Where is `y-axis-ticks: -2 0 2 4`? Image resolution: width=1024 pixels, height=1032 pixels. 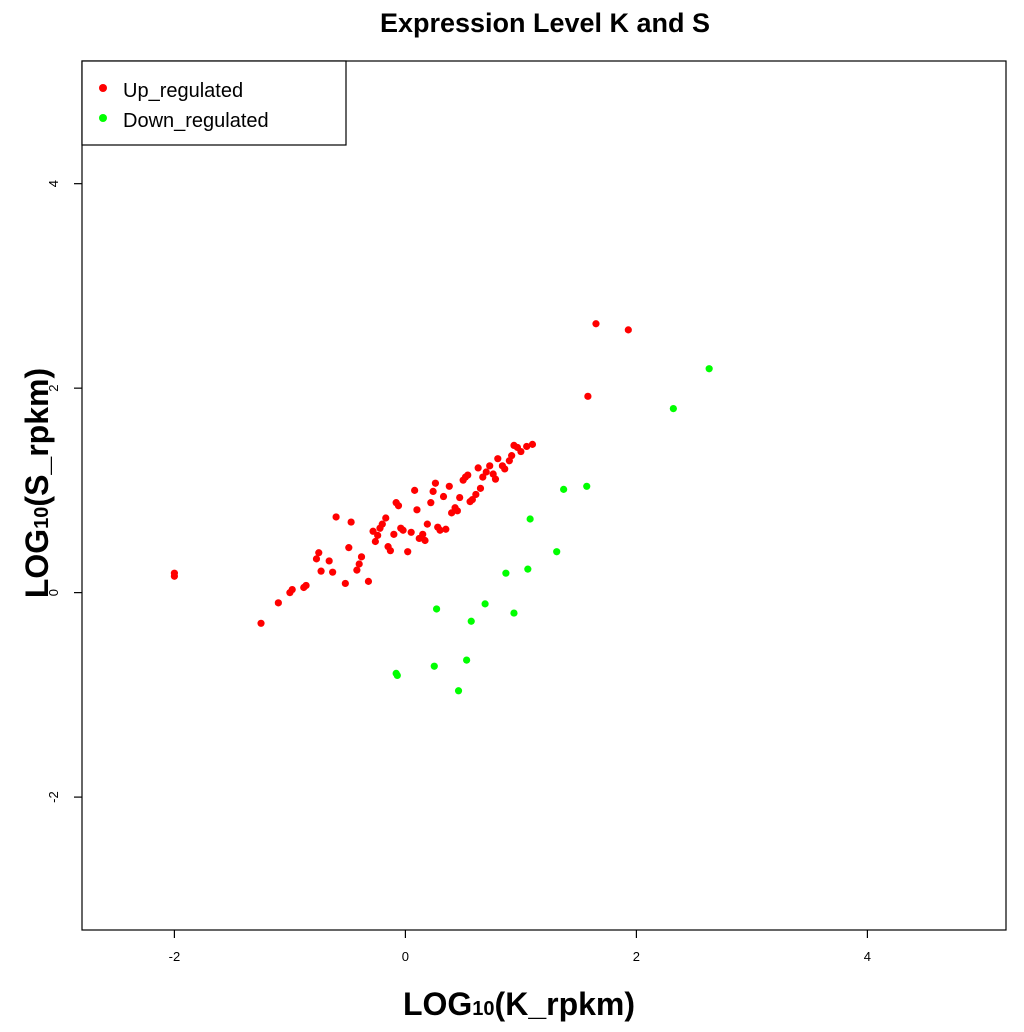
y-axis-ticks: -2 0 2 4 is located at coordinates (64, 491).